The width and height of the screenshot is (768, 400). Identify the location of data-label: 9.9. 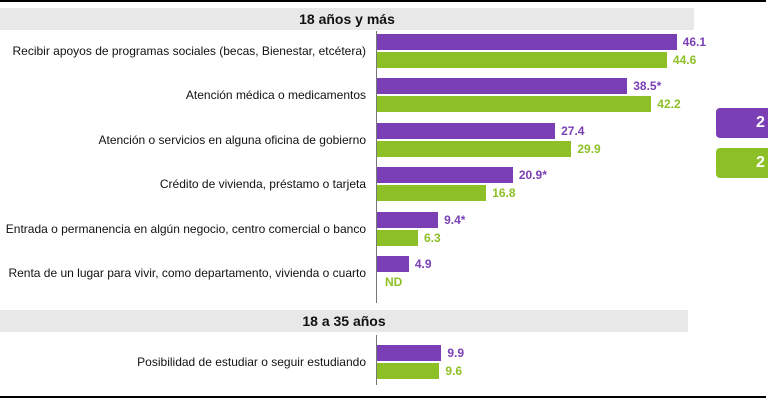
(456, 353).